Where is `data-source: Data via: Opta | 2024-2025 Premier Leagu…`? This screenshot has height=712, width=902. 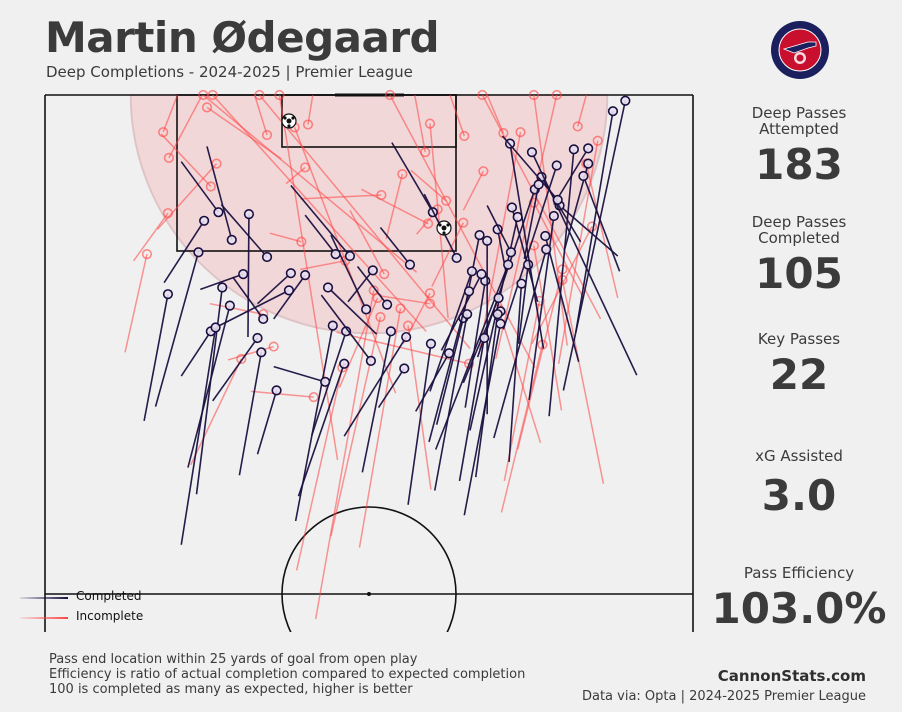 data-source: Data via: Opta | 2024-2025 Premier Leagu… is located at coordinates (723, 696).